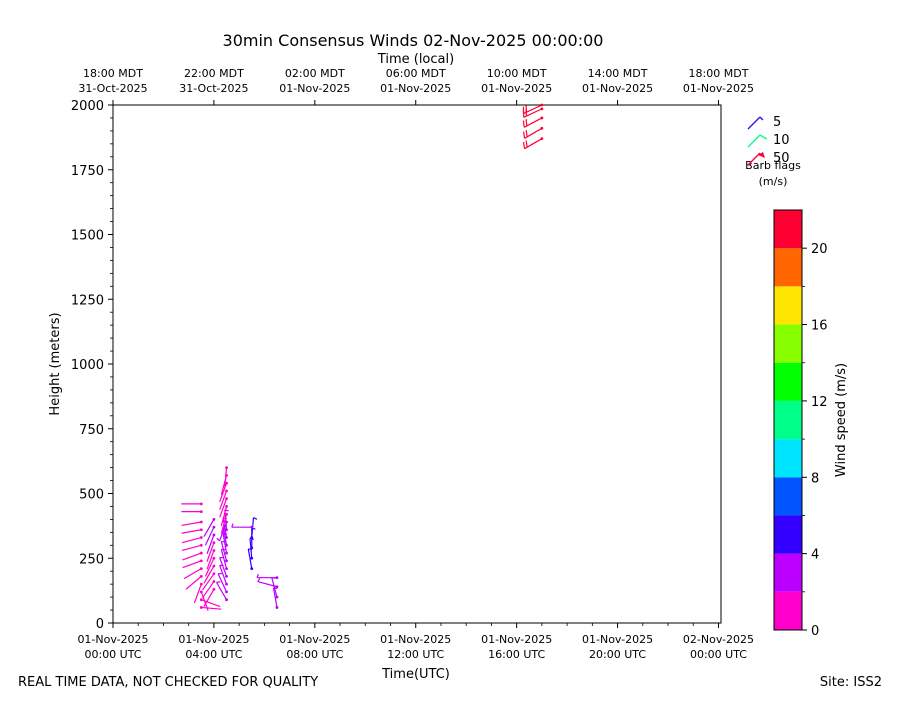  I want to click on y-tick-label: 1250, so click(87, 300).